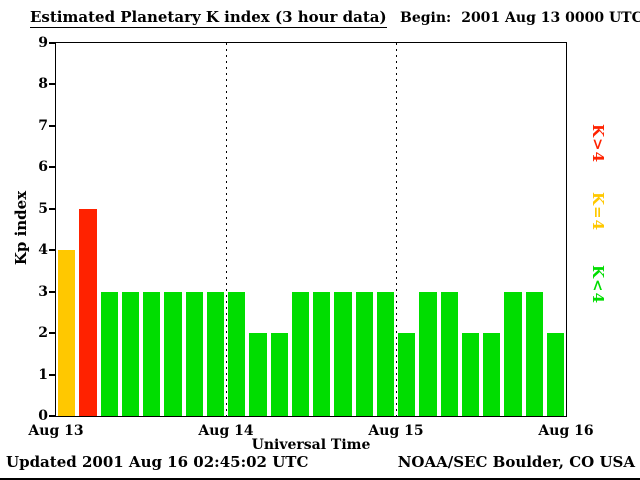 This screenshot has height=480, width=640. Describe the element at coordinates (396, 431) in the screenshot. I see `x-tick-label: Aug 15` at that location.